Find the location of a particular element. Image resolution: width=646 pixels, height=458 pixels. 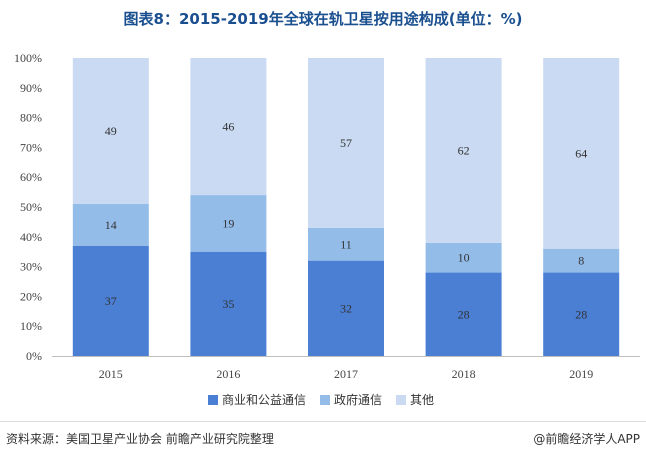

chart-title: 图表8：2015-2019年全球在轨卫星按用途构成(单位：%) is located at coordinates (323, 19).